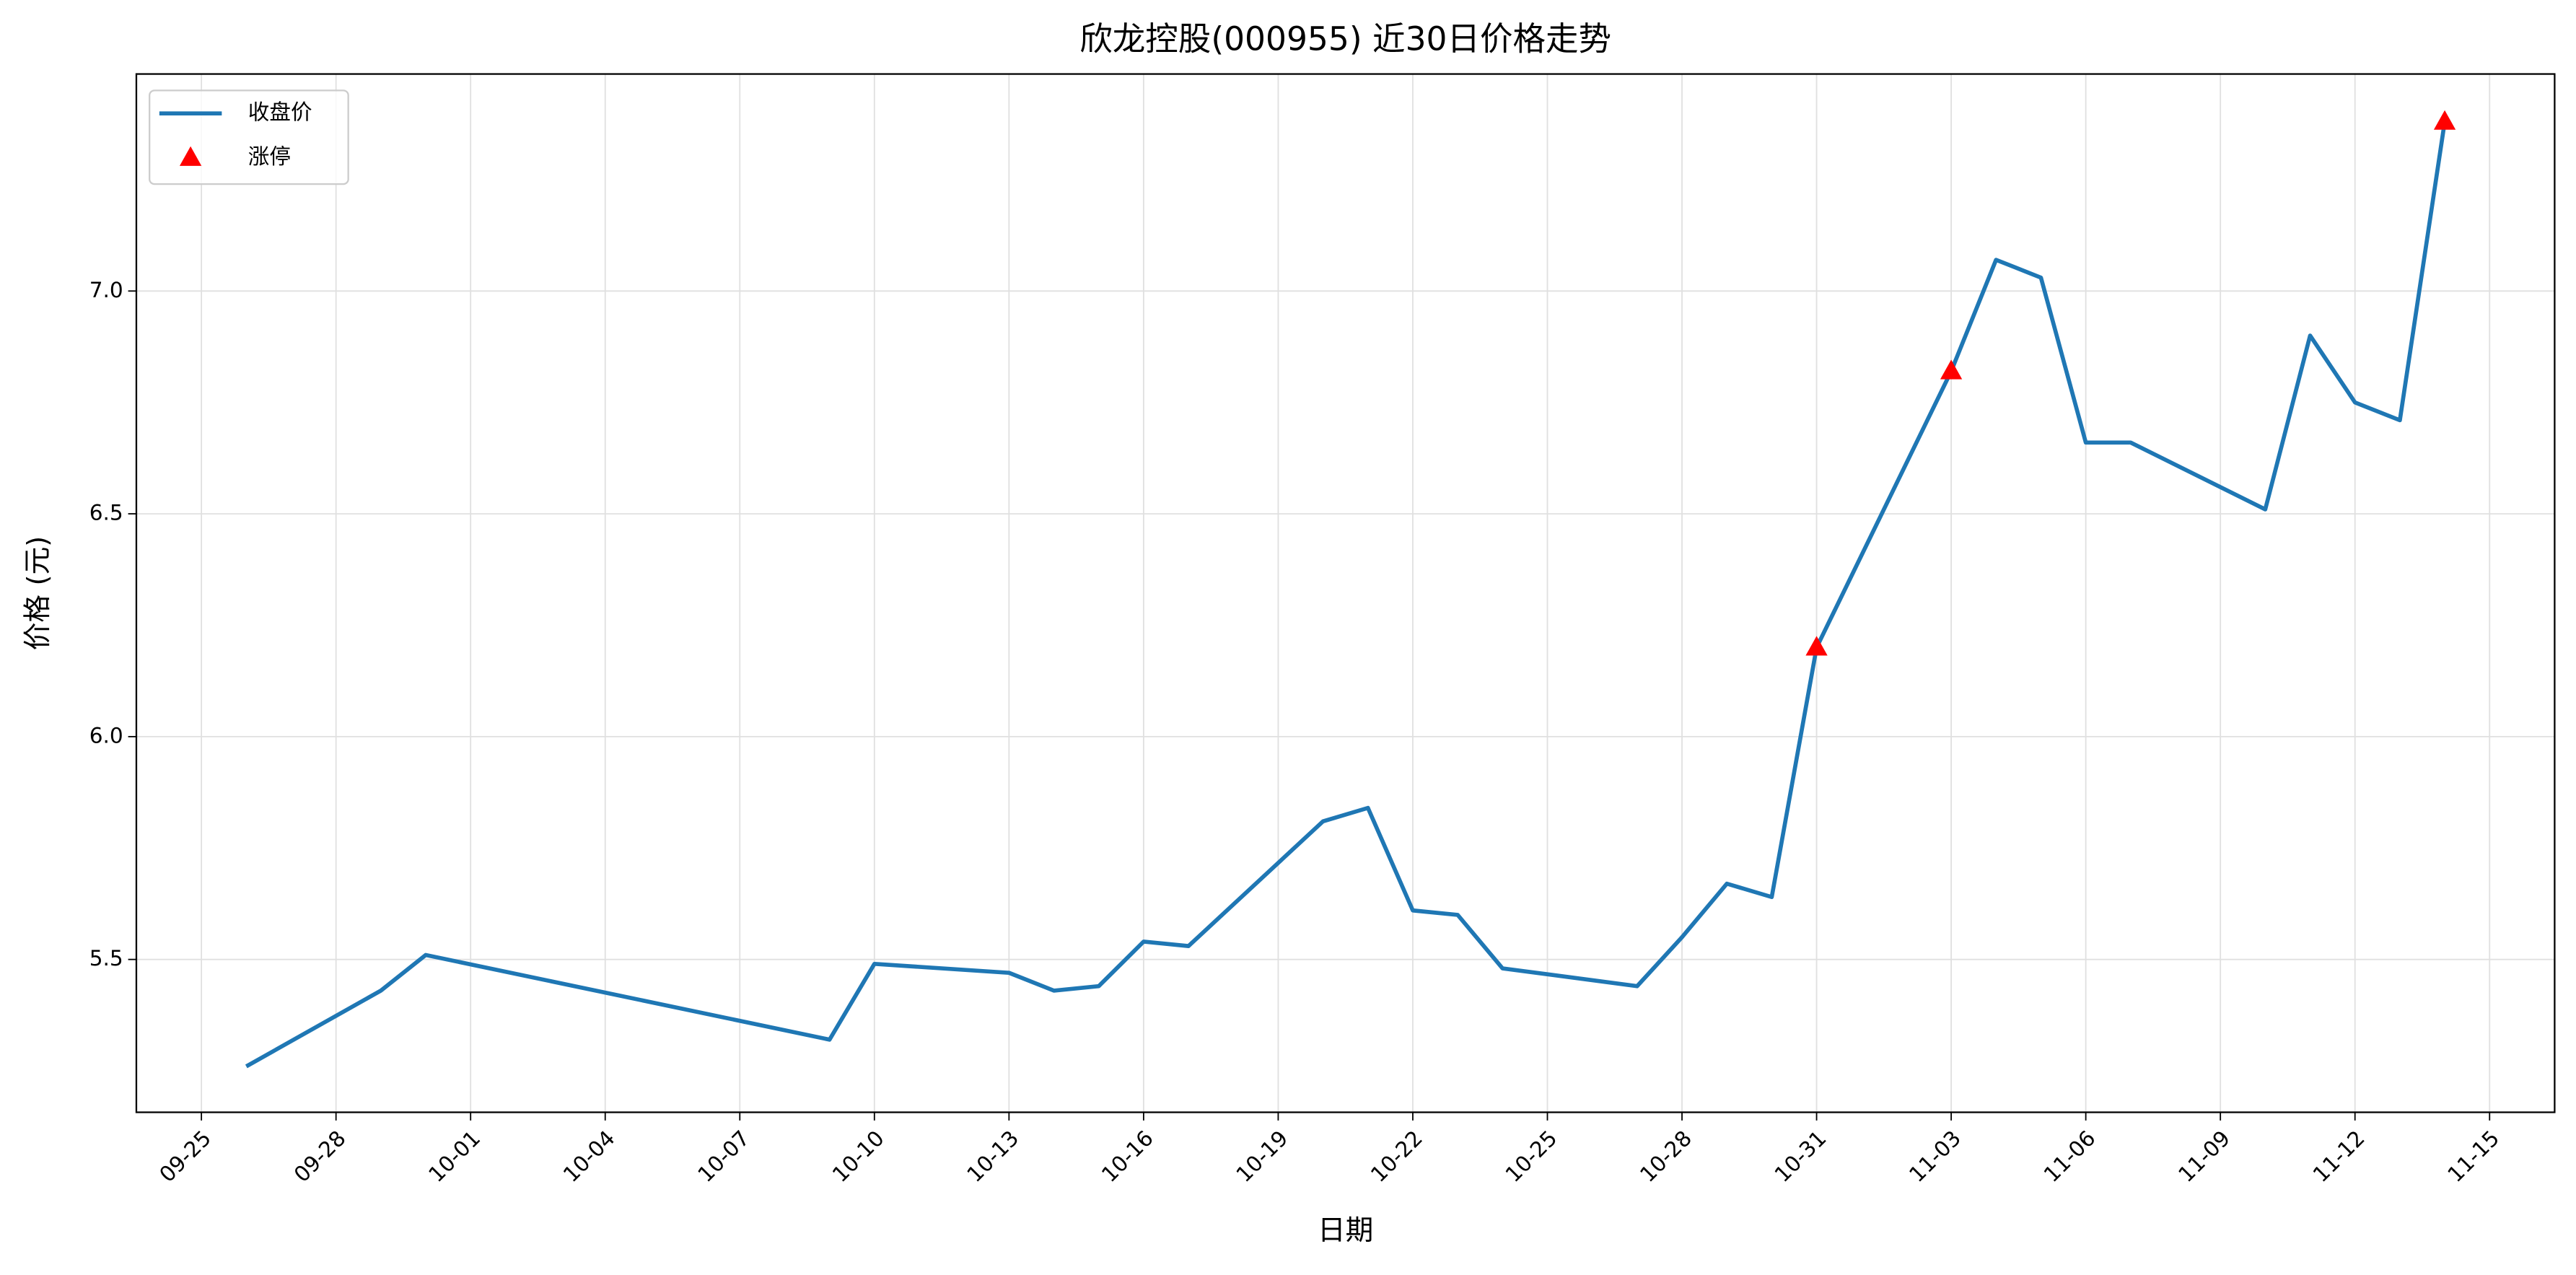 This screenshot has height=1275, width=2576. Describe the element at coordinates (38, 594) in the screenshot. I see `y-axis-label: 价格 (元)` at that location.